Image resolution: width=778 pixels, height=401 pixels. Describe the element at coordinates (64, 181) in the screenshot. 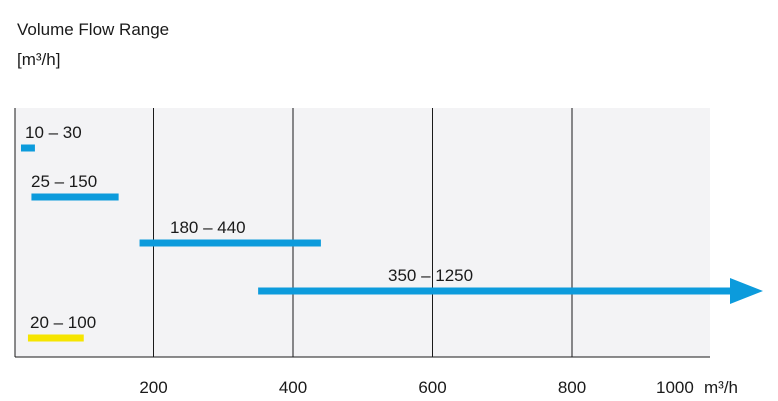

I see `range-label-1: 25 – 150` at that location.